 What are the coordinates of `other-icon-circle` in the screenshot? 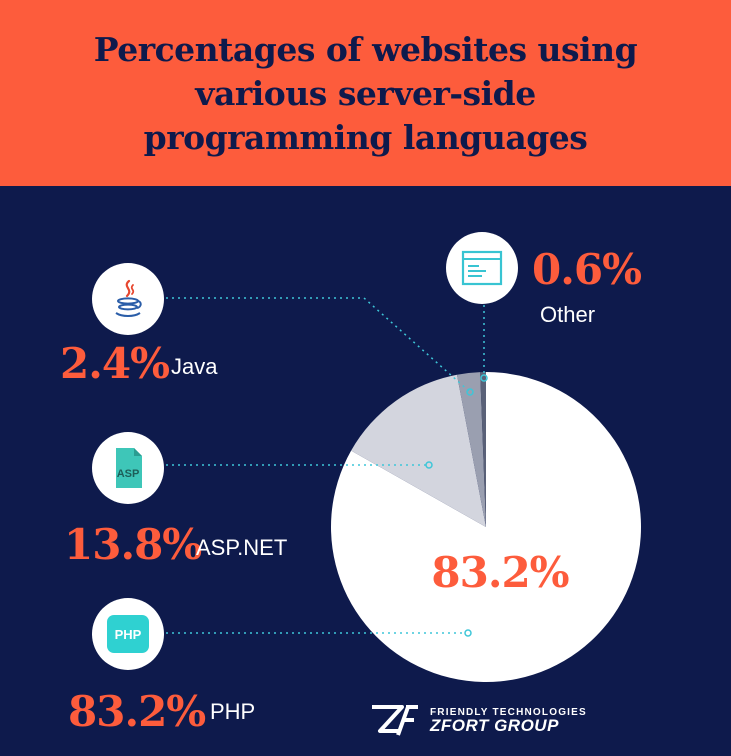 It's located at (482, 268).